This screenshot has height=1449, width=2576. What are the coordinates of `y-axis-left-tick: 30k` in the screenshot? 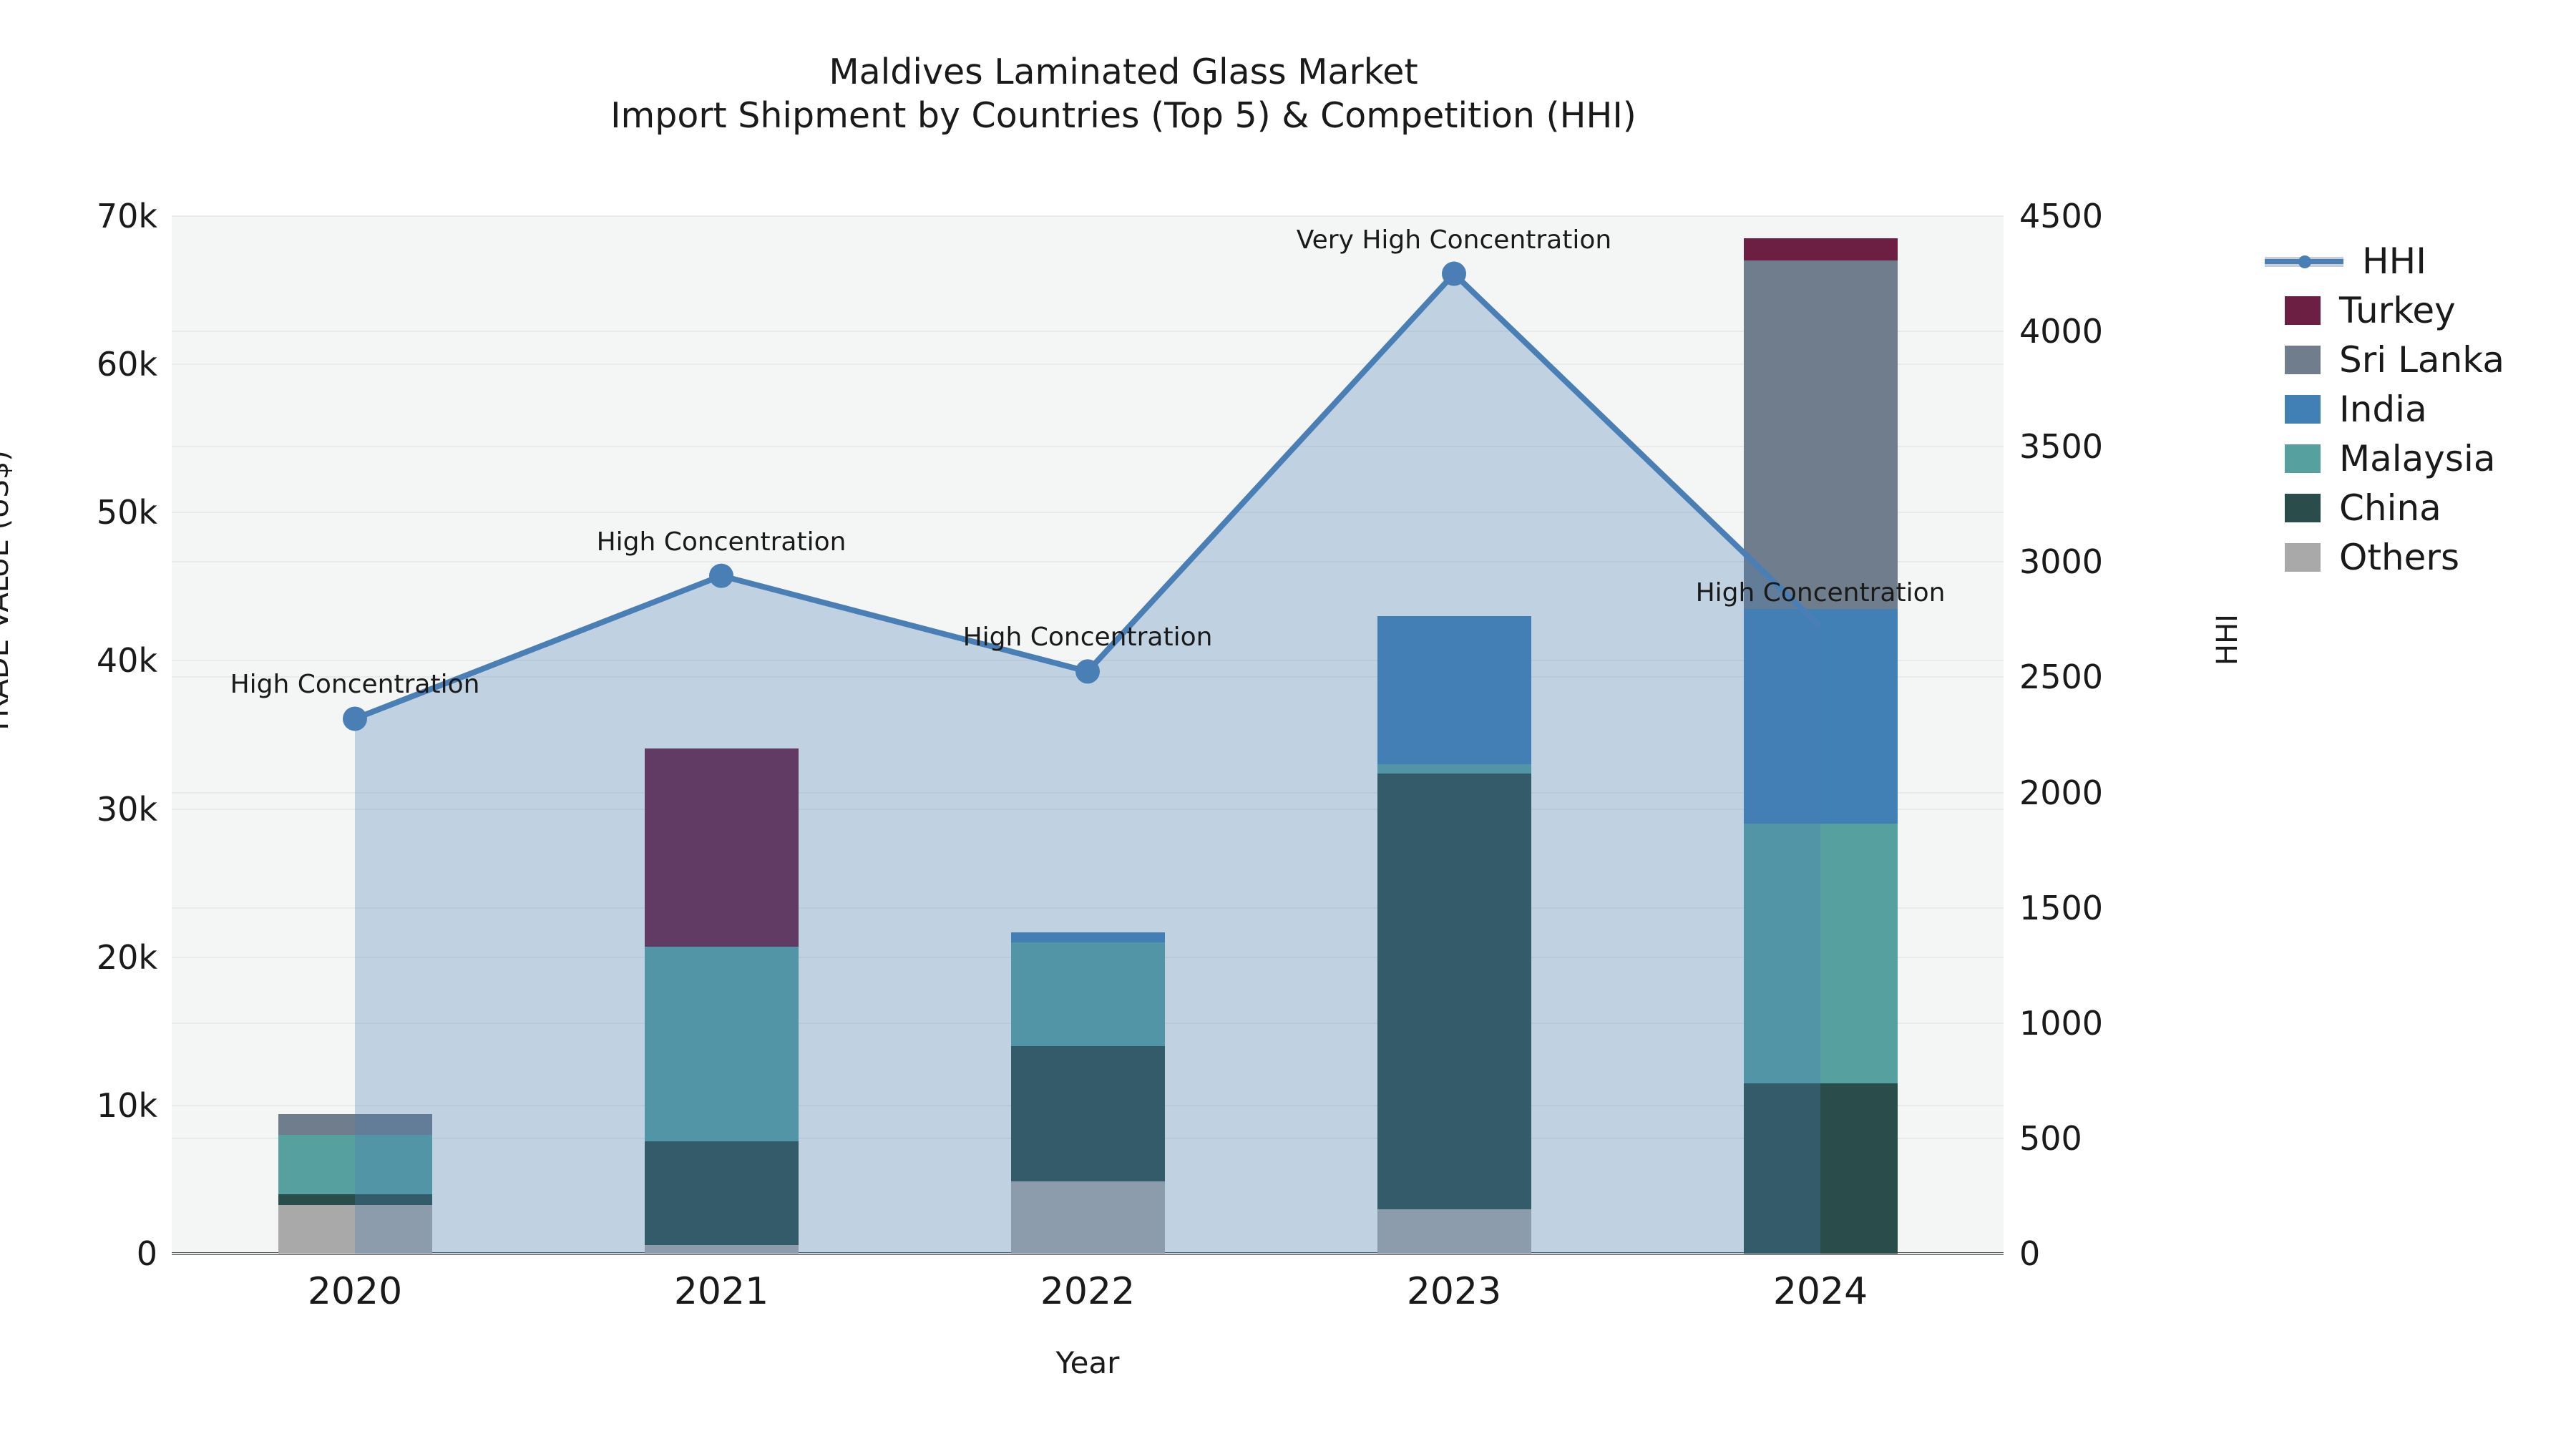 It's located at (126, 809).